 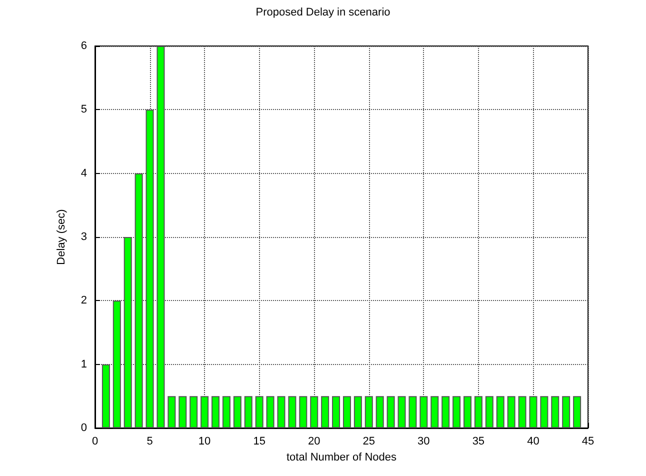 I want to click on x-tick-label: 25, so click(x=369, y=442).